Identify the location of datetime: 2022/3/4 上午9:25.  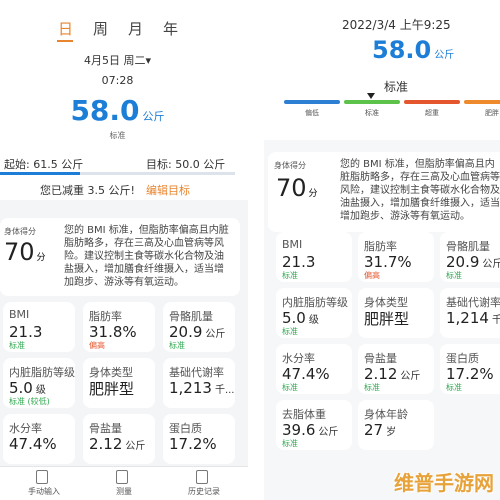
(396, 25).